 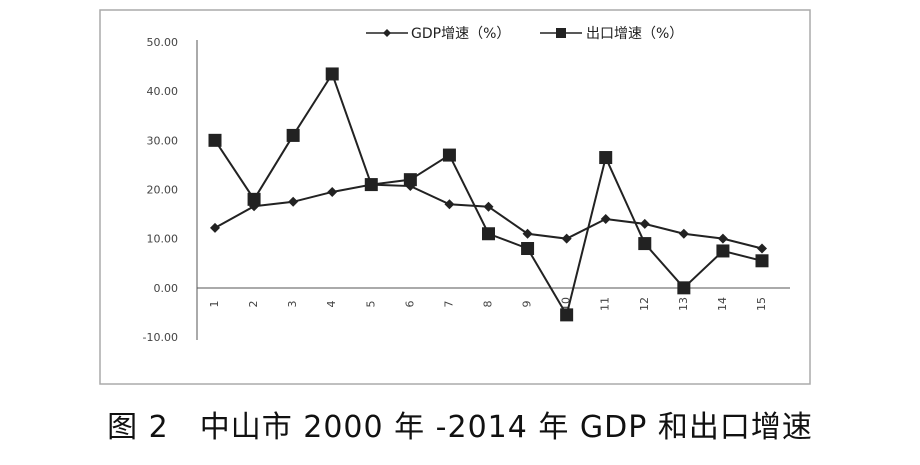 What do you see at coordinates (460, 34) in the screenshot?
I see `legend-gdp-label: GDP增速（%）` at bounding box center [460, 34].